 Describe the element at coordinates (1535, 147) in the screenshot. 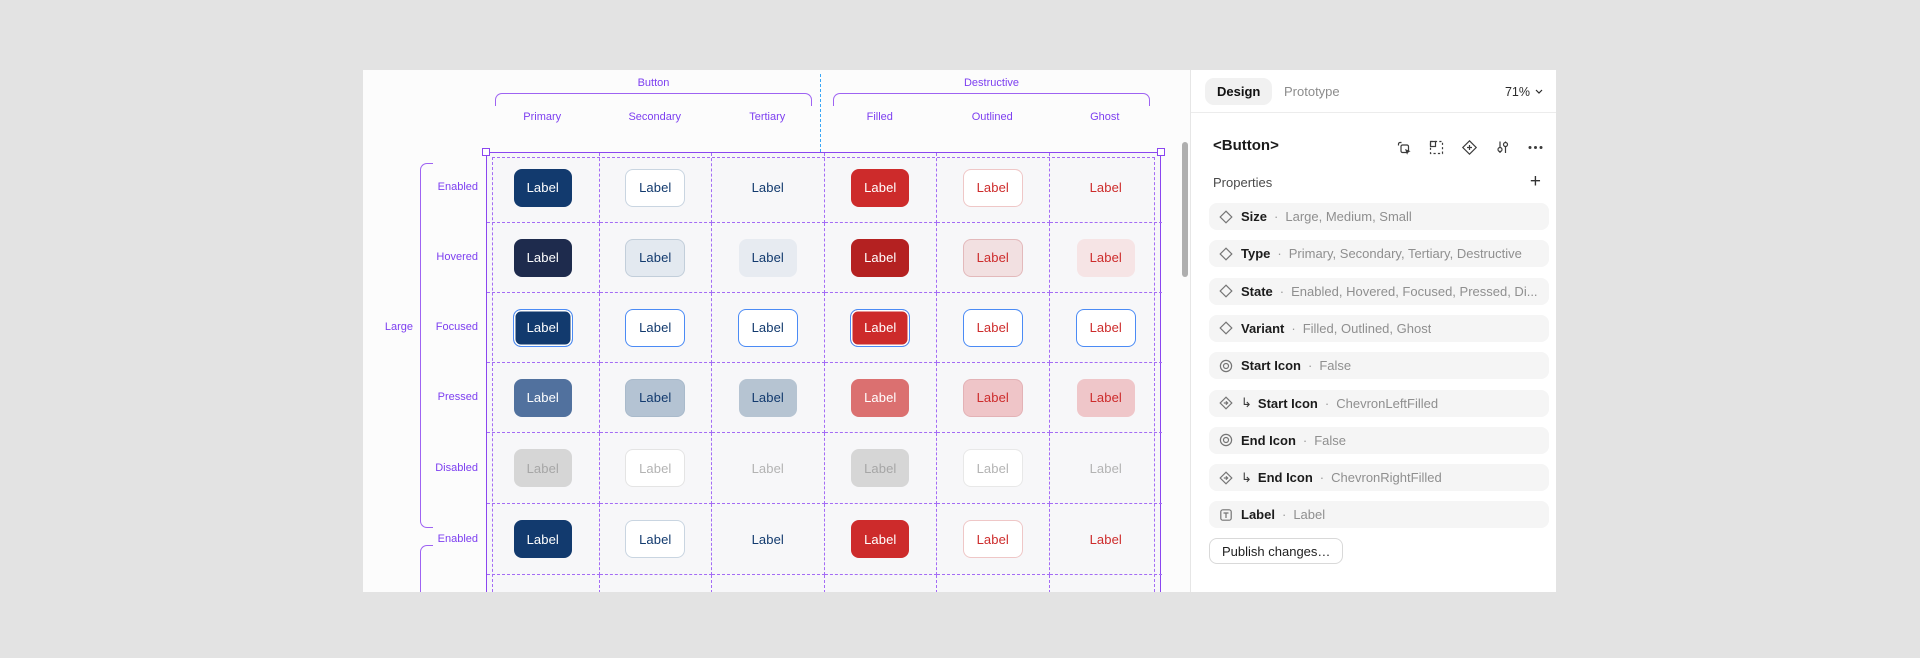

I see `more-icon` at that location.